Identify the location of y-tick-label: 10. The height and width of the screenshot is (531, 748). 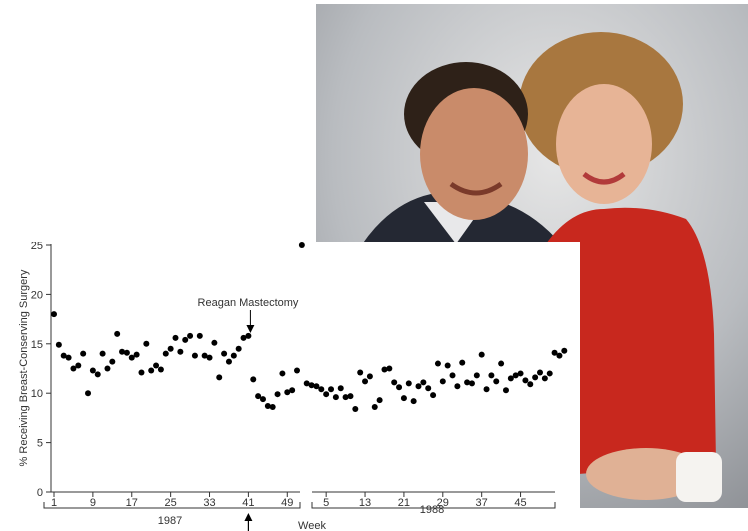
(37, 394).